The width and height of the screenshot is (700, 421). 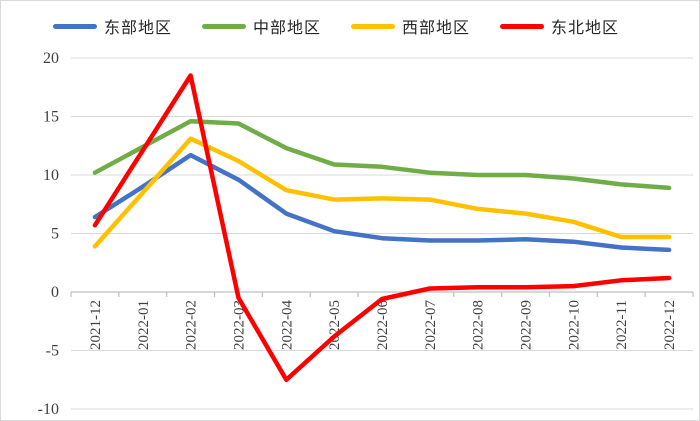 I want to click on x-axis-tick-label: 2022-06, so click(x=383, y=325).